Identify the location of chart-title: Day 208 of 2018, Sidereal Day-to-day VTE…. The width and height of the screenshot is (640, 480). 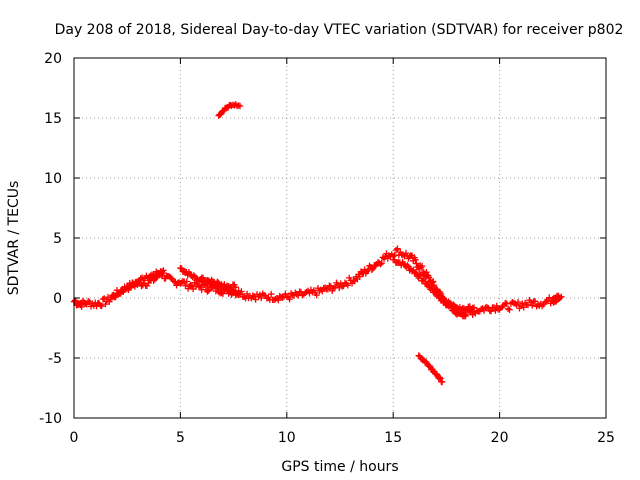
(339, 30).